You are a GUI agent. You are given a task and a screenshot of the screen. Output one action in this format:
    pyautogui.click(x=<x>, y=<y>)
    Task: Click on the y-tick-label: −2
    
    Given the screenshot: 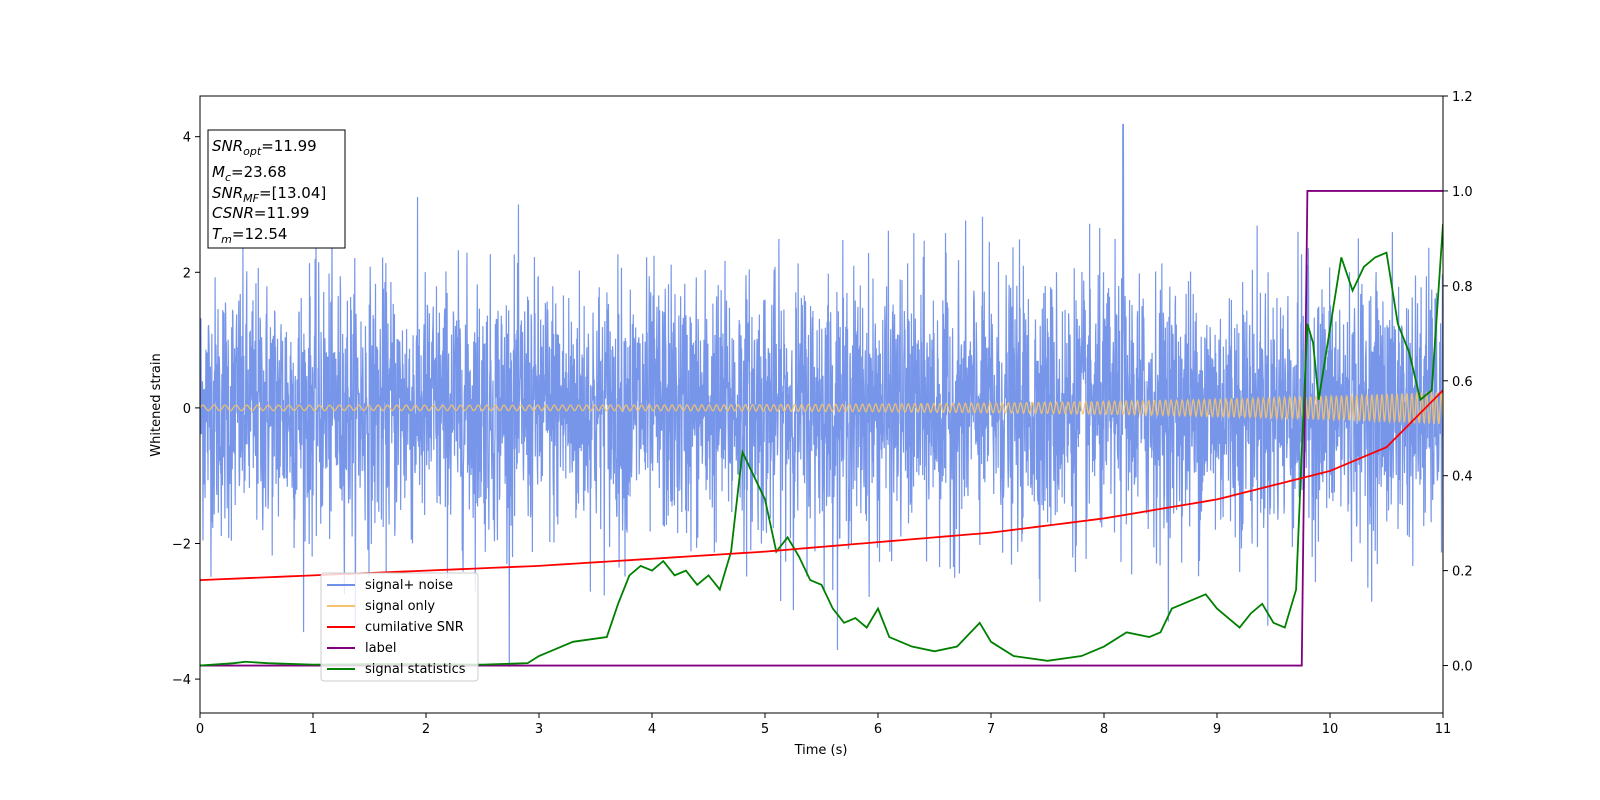 What is the action you would take?
    pyautogui.click(x=181, y=544)
    